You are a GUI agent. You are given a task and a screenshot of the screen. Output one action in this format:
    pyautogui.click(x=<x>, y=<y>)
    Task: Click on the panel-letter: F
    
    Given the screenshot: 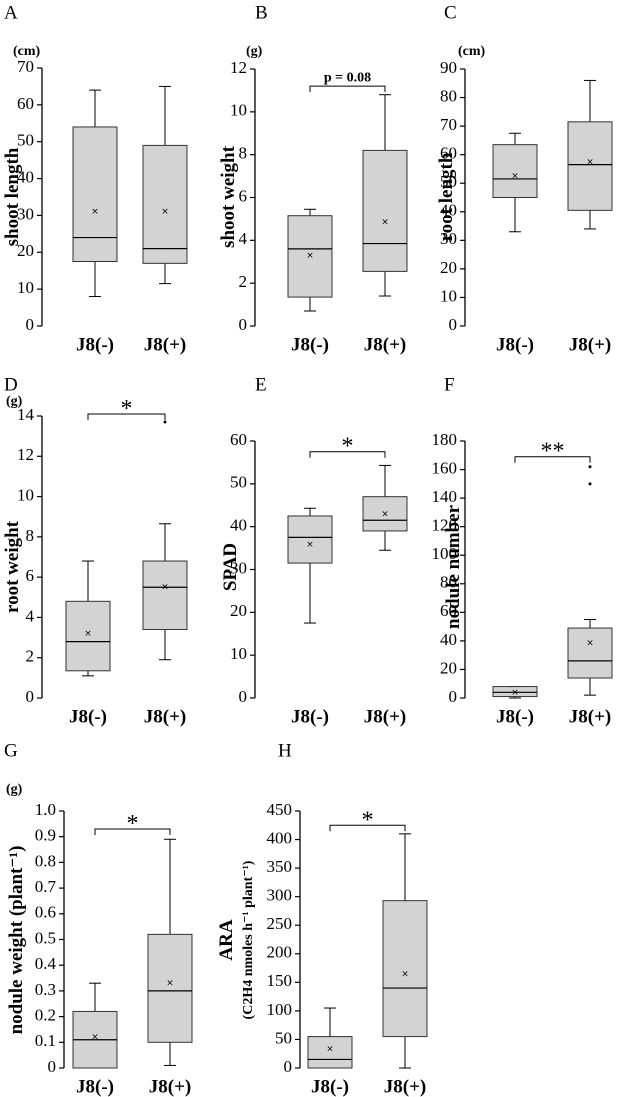 What is the action you would take?
    pyautogui.click(x=449, y=384)
    